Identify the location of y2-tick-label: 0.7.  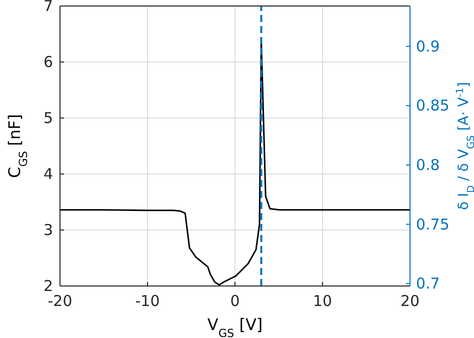
(428, 283).